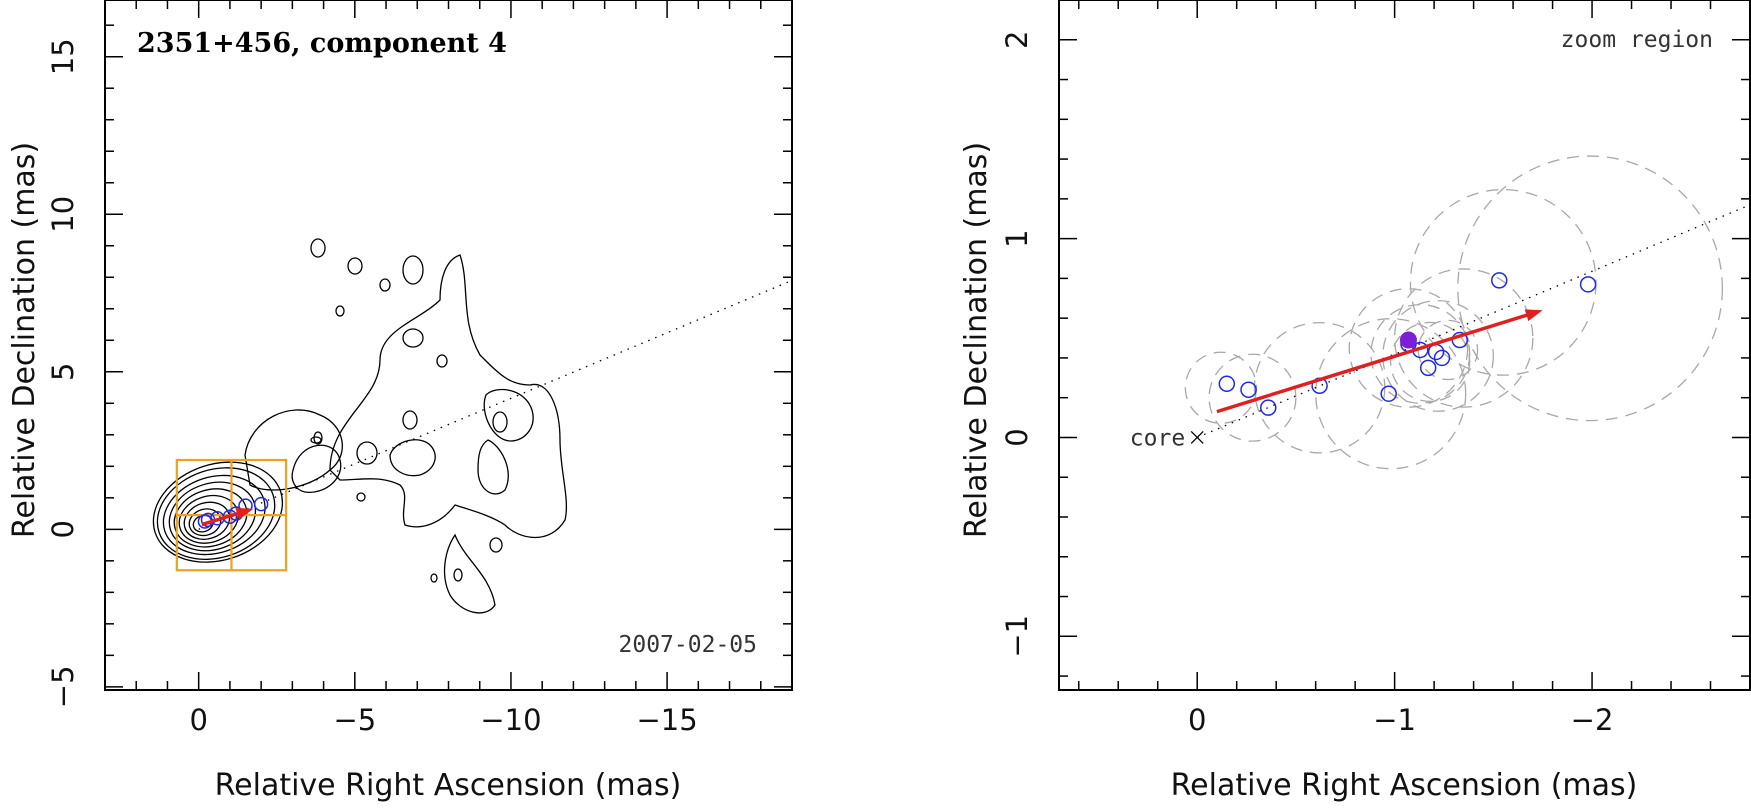 This screenshot has width=1751, height=809. Describe the element at coordinates (322, 43) in the screenshot. I see `left-title: 2351+456, component 4` at that location.